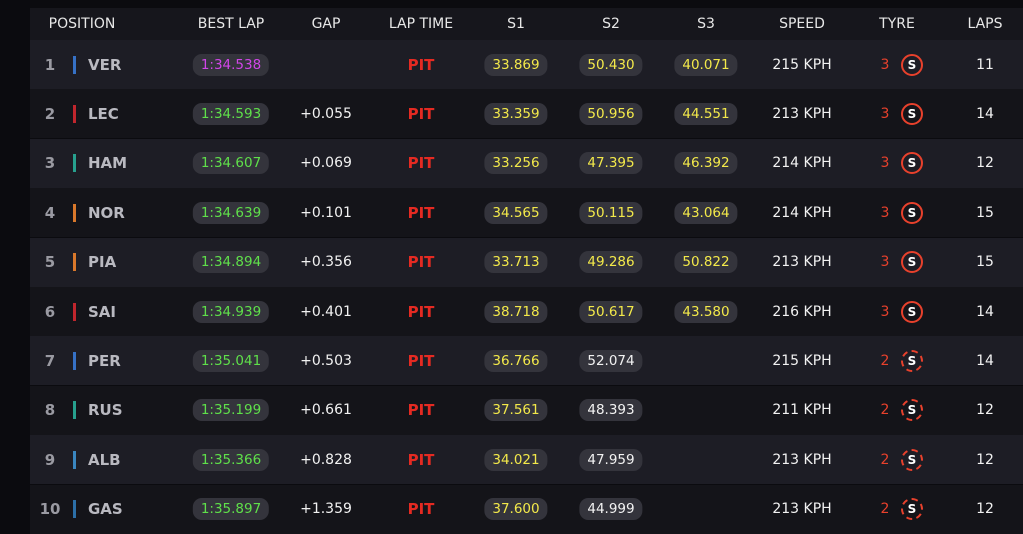  I want to click on best-lap: 1:34.639, so click(231, 212).